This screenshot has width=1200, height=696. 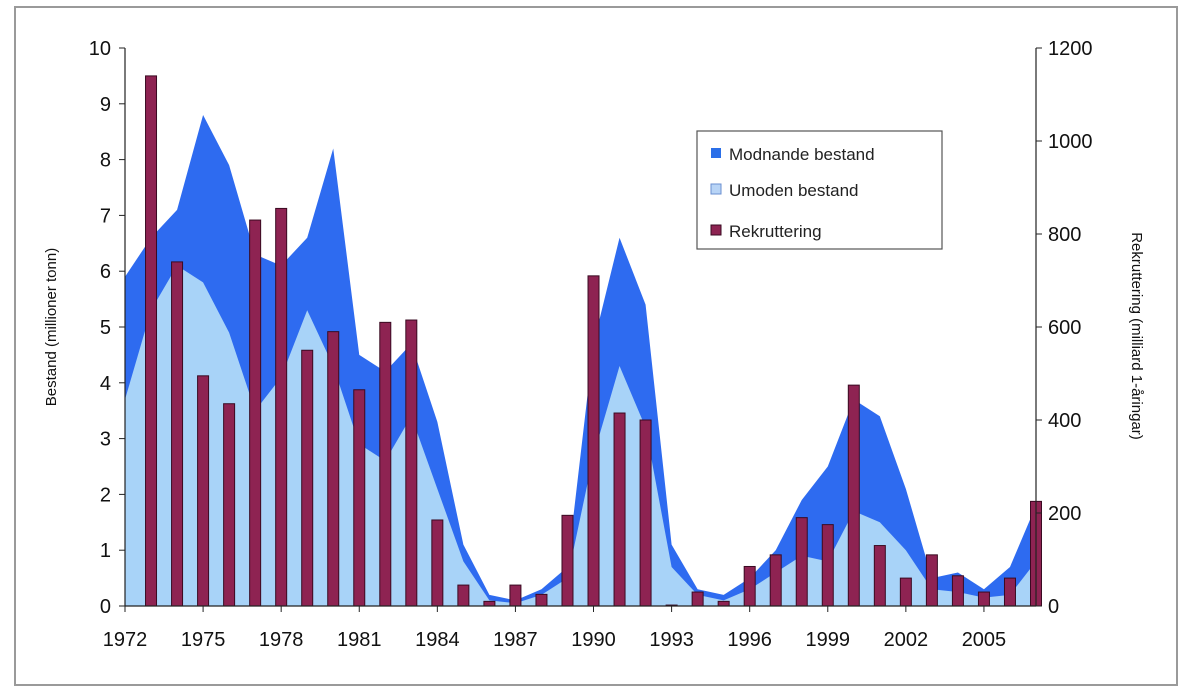 I want to click on x-tick-label: 1996, so click(x=749, y=640).